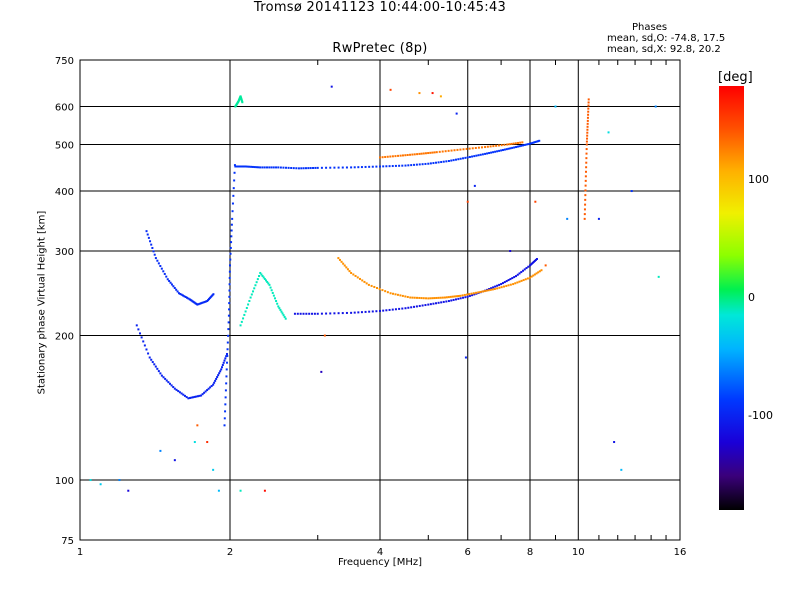 This screenshot has width=800, height=600. Describe the element at coordinates (760, 415) in the screenshot. I see `colorbar-tick-label: -100` at that location.